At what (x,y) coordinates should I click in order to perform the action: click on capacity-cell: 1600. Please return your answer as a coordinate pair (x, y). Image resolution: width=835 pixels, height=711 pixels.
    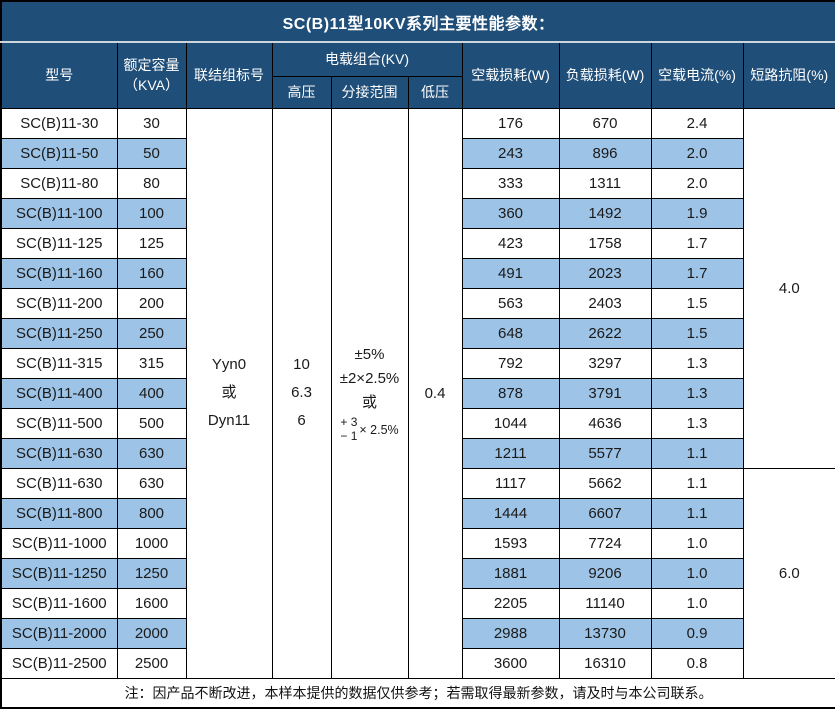
    Looking at the image, I should click on (151, 603).